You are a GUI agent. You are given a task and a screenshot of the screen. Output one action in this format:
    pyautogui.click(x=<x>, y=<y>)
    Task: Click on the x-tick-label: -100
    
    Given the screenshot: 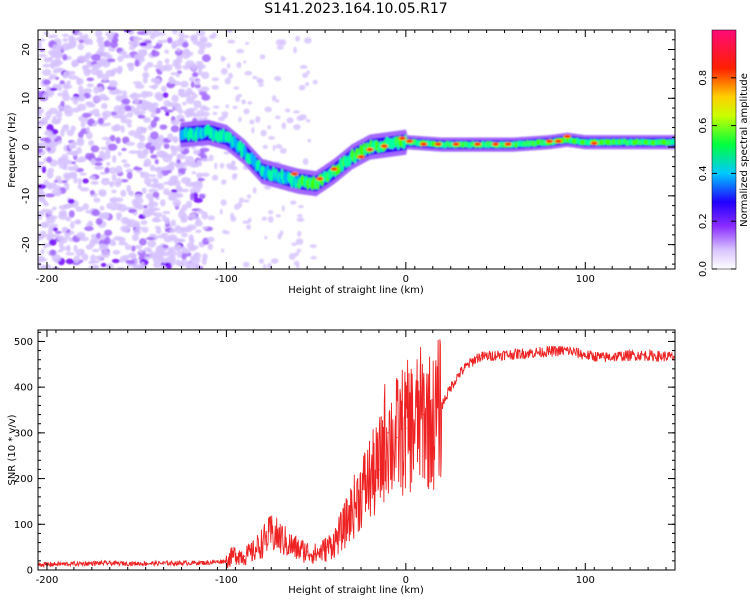 What is the action you would take?
    pyautogui.click(x=226, y=279)
    